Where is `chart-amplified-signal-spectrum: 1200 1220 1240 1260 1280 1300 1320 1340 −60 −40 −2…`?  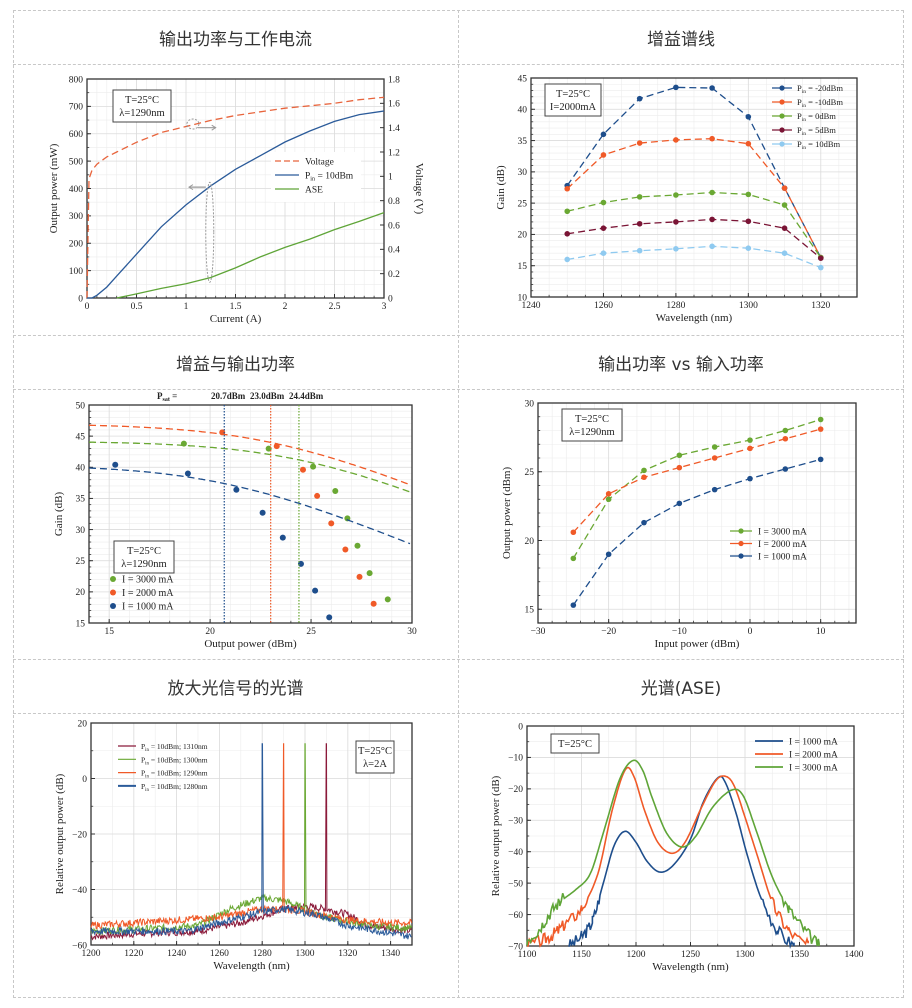
chart-amplified-signal-spectrum: 1200 1220 1240 1260 1280 1300 1320 1340 −60 −40 −2… is located at coordinates (233, 845).